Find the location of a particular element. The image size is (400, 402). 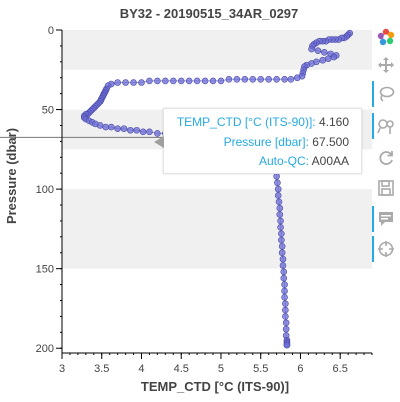

bokeh-logo-icon is located at coordinates (386, 37).